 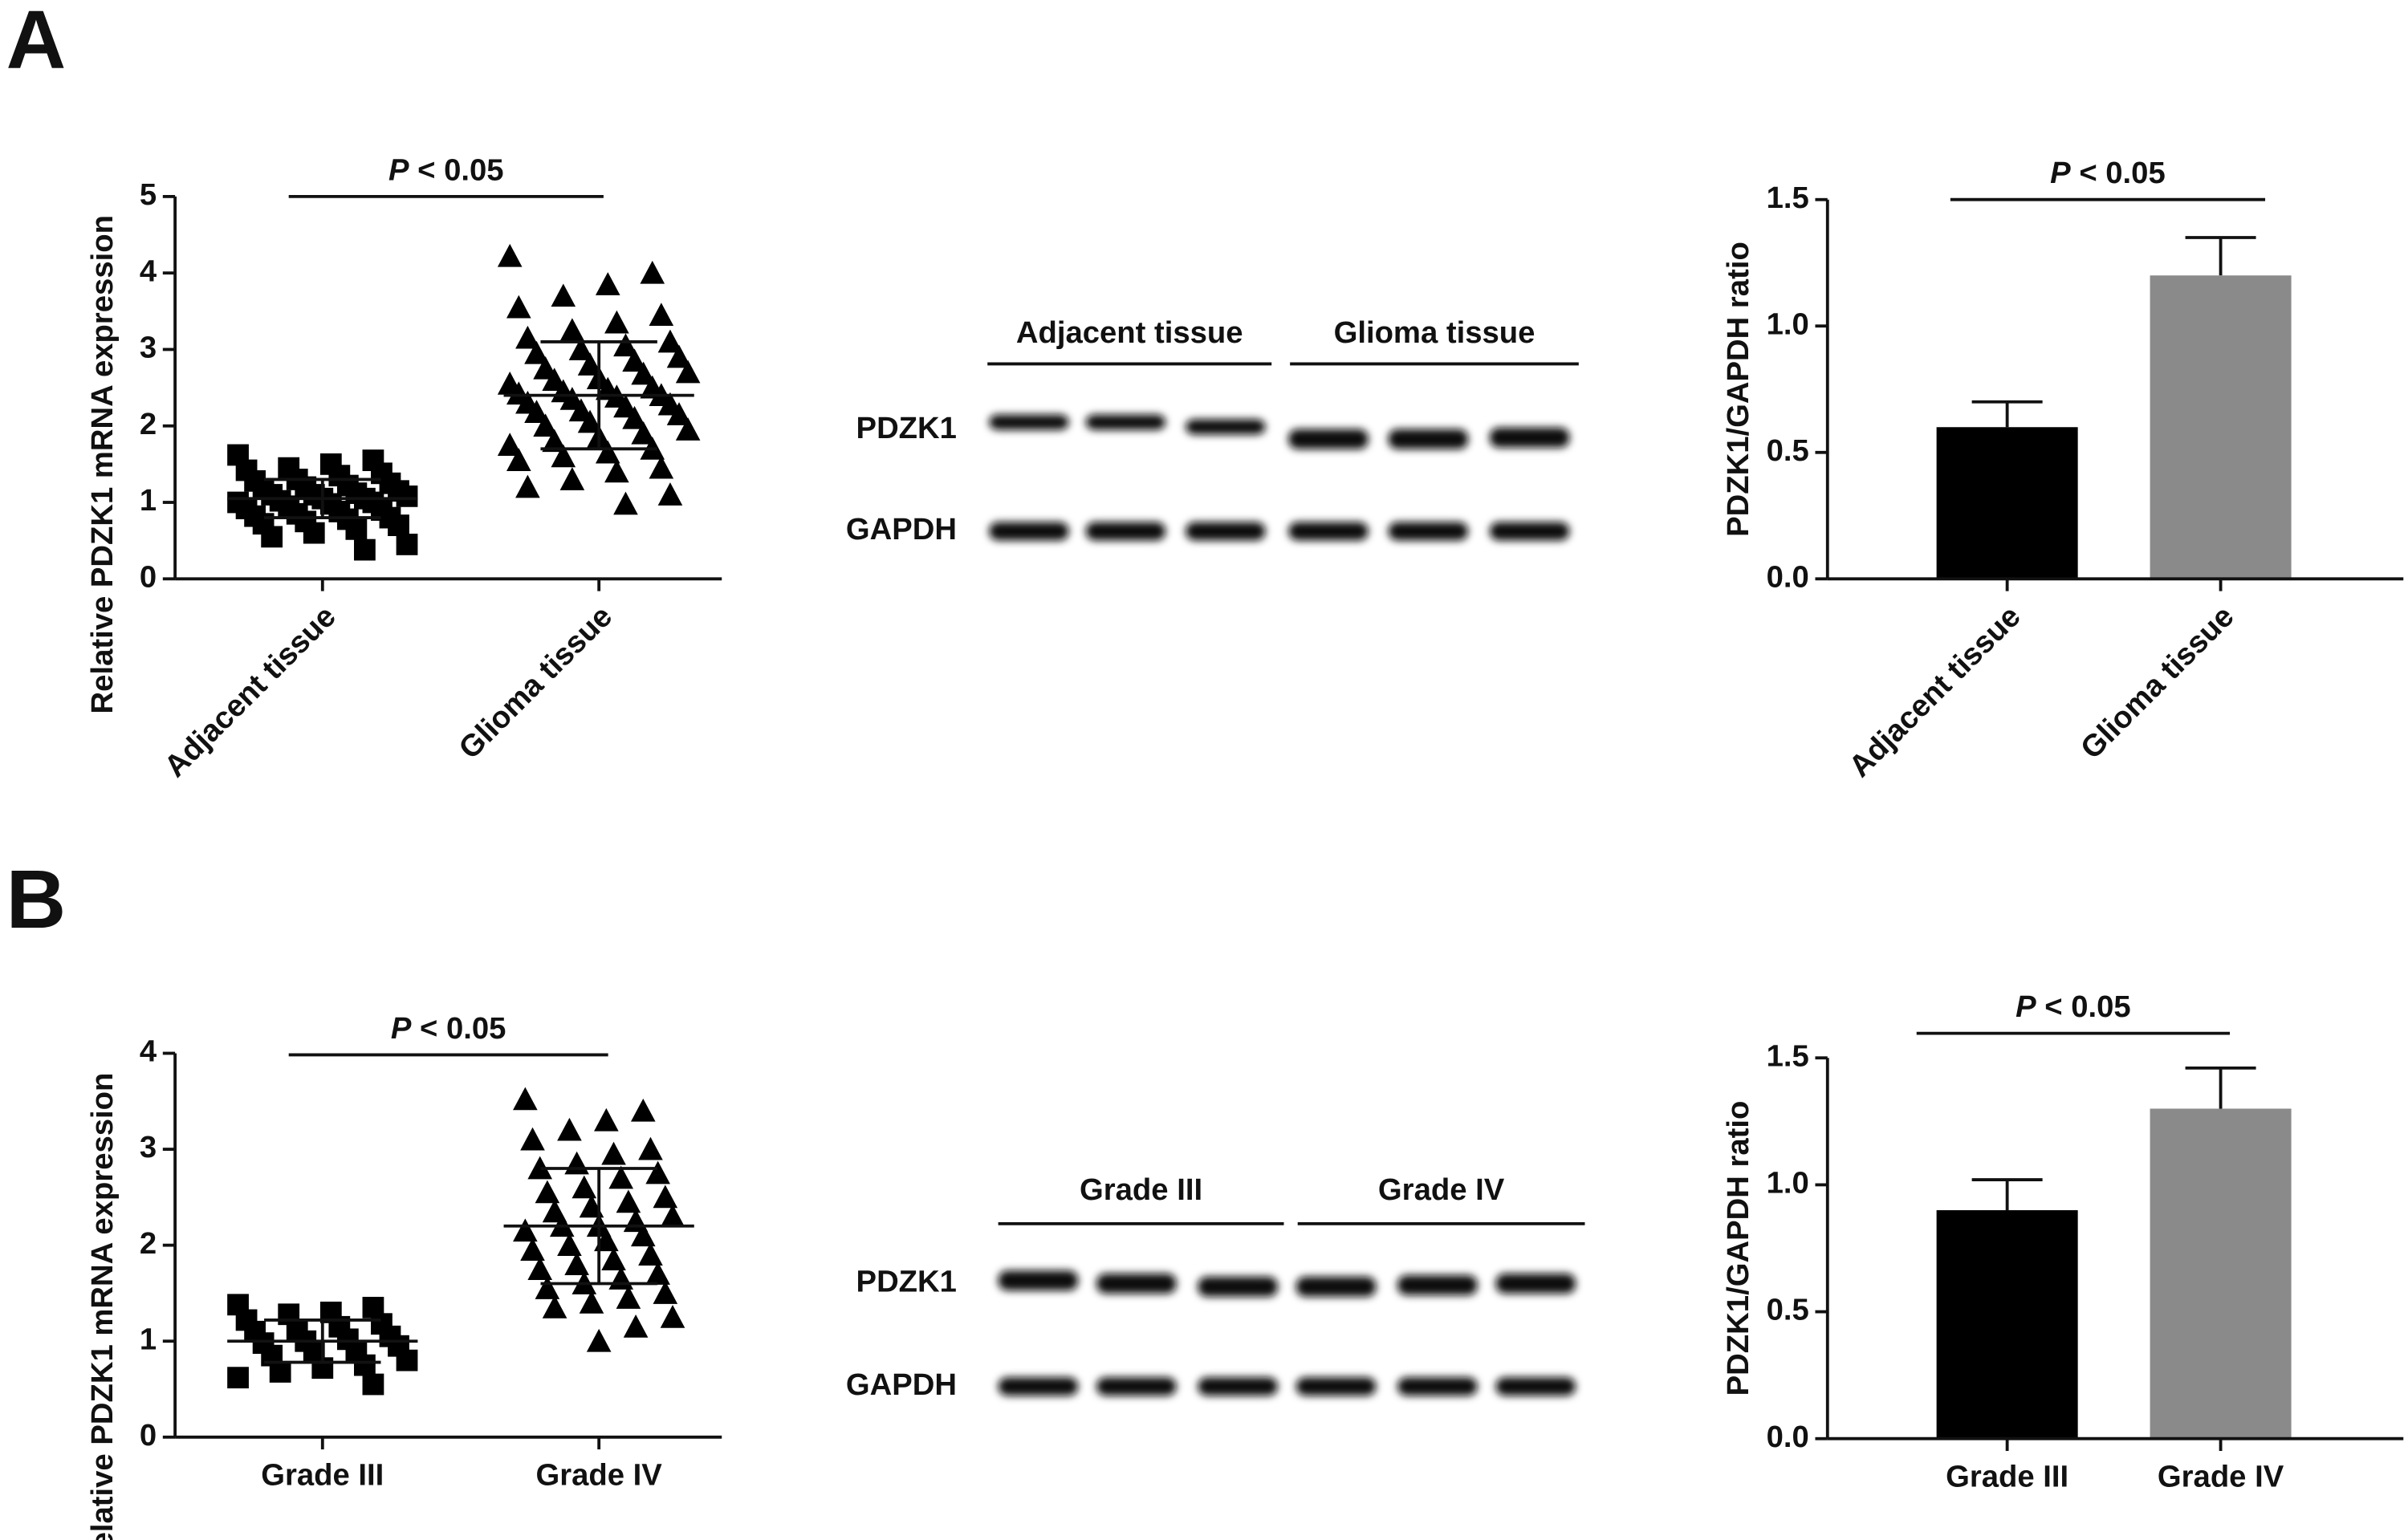 I want to click on panel-label: B, so click(x=36, y=898).